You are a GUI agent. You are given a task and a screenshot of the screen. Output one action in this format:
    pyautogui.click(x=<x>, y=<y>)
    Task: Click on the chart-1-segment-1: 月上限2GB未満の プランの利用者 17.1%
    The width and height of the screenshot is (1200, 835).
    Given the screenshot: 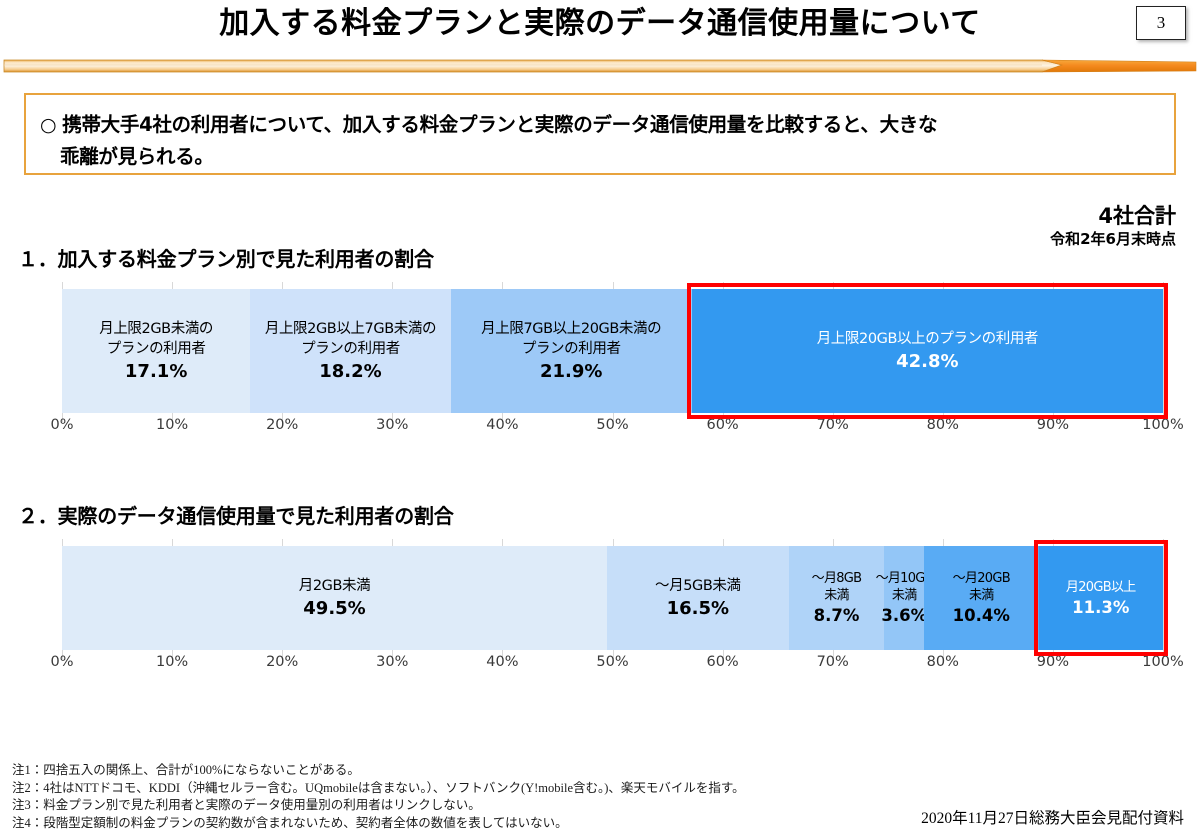 What is the action you would take?
    pyautogui.click(x=156, y=351)
    